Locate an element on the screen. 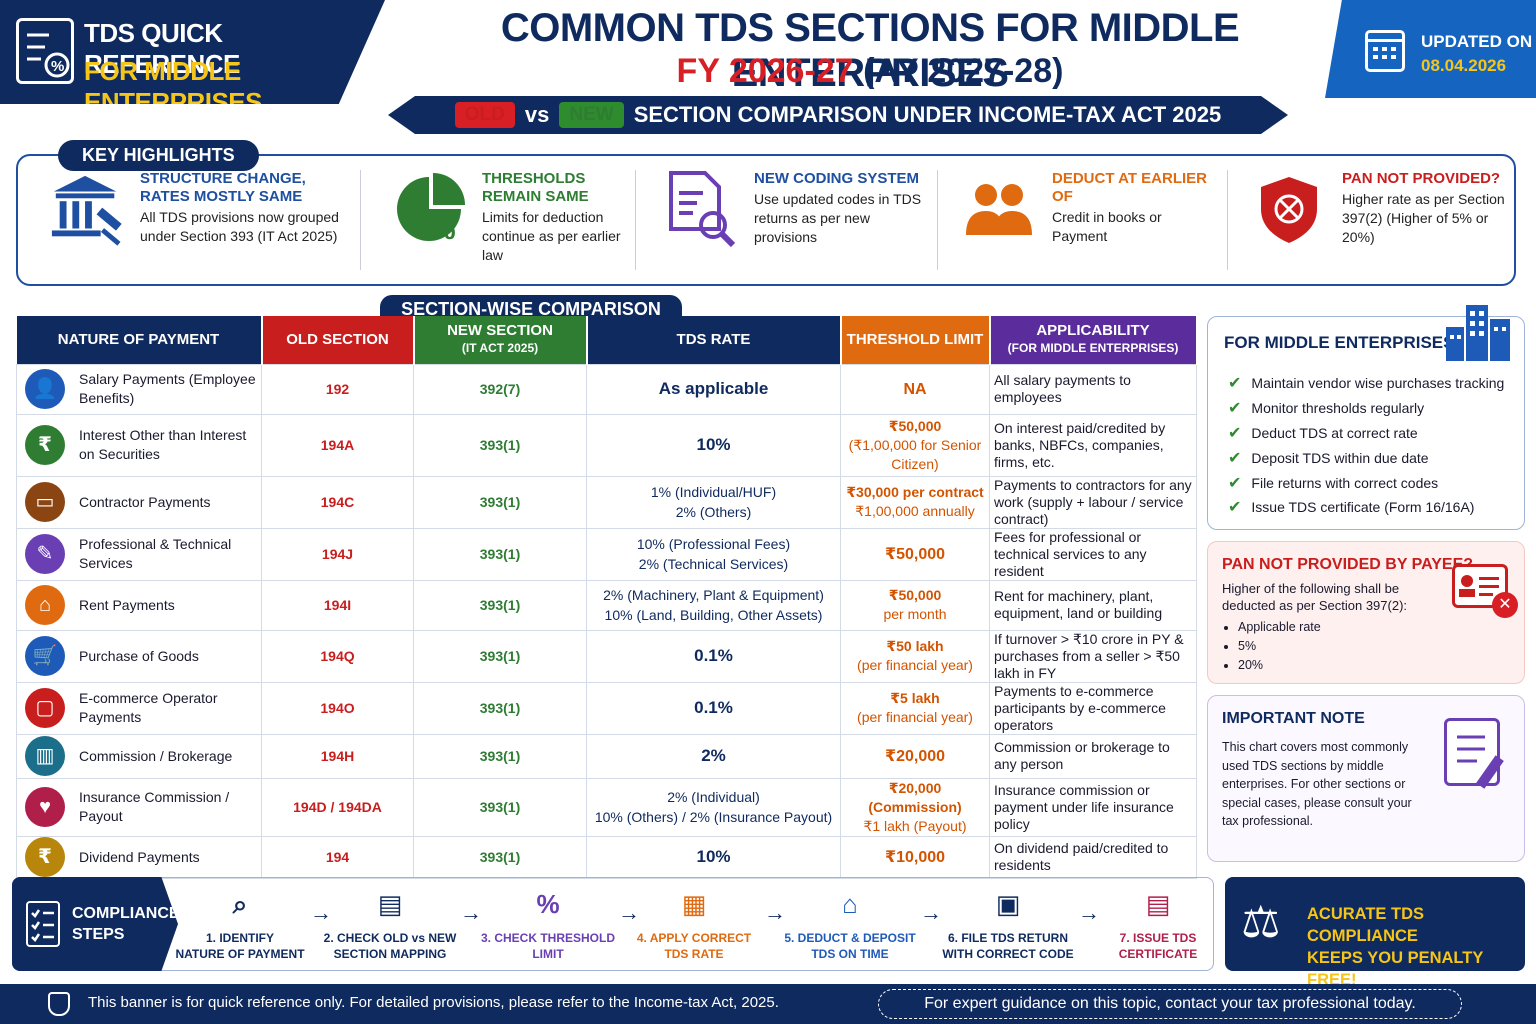  error-x-icon: ✕ is located at coordinates (1505, 605).